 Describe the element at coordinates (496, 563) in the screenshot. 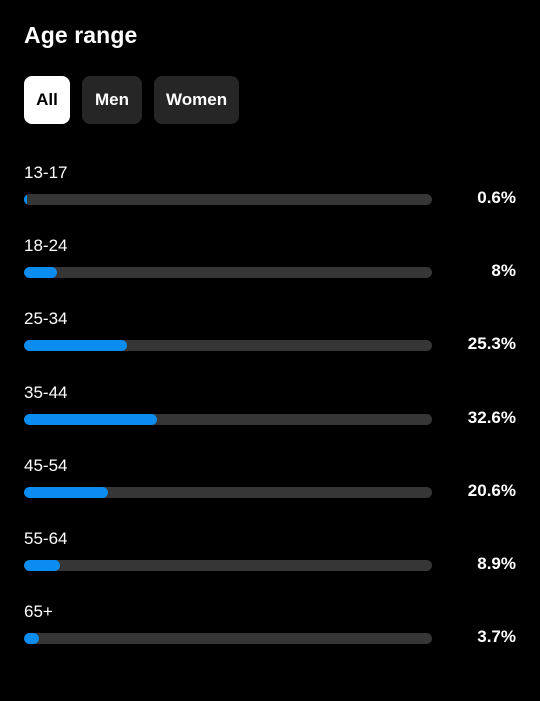

I see `age-row-value: 8.9%` at that location.